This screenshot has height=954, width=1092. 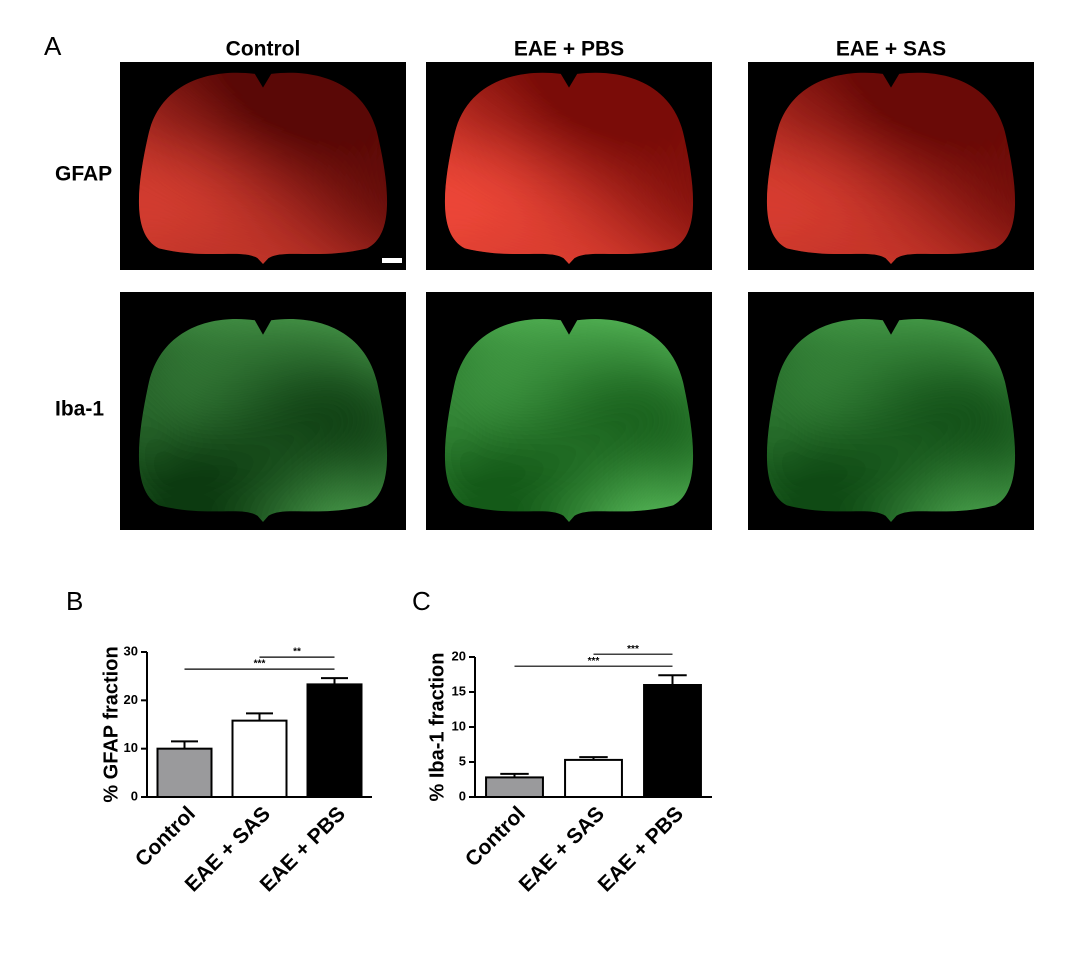 I want to click on y-axis-label: % GFAP fraction, so click(x=111, y=724).